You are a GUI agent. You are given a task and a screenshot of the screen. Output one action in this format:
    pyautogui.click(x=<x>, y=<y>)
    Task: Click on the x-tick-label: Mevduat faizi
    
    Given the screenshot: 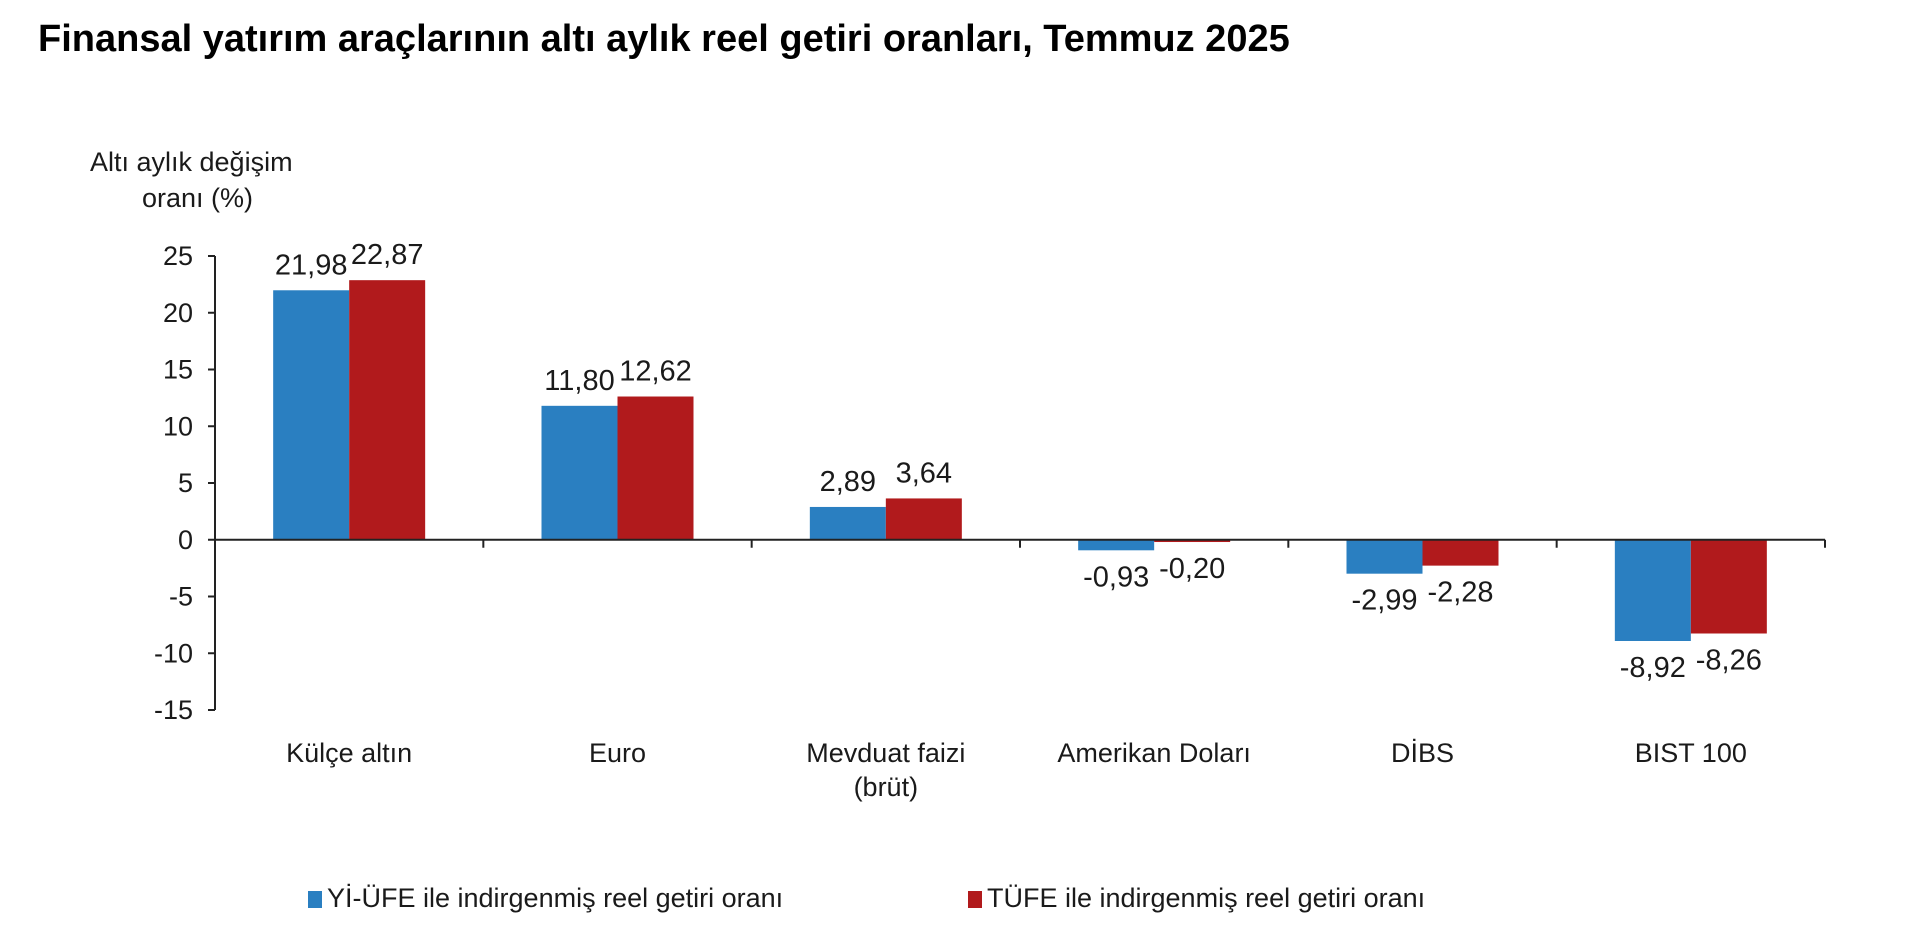 What is the action you would take?
    pyautogui.click(x=885, y=753)
    